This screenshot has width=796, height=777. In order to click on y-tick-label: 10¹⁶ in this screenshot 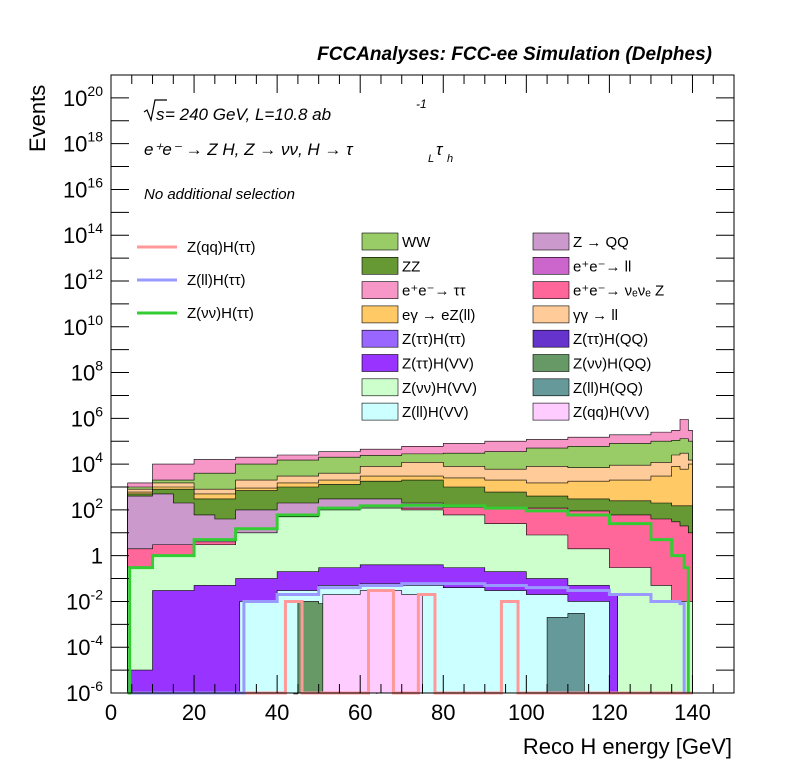, I will do `click(83, 188)`.